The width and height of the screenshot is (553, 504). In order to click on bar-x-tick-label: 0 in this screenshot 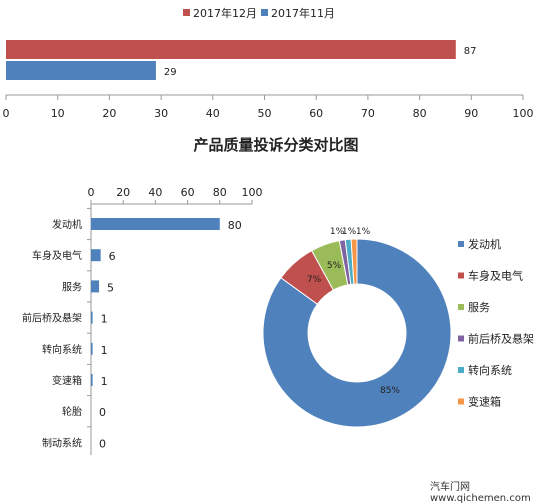, I will do `click(91, 192)`.